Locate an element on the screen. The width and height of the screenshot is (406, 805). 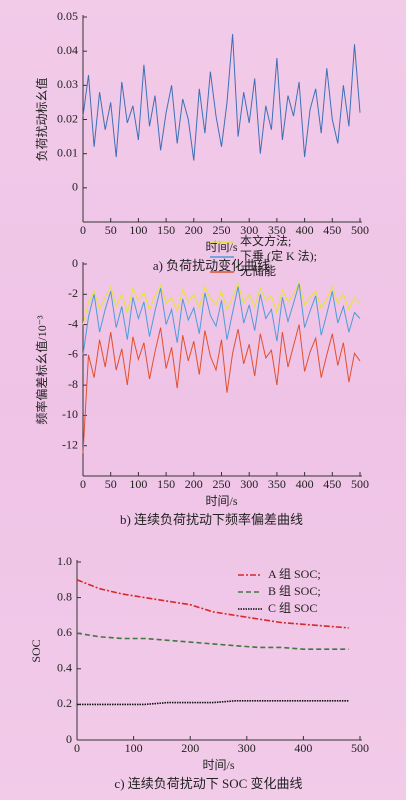
y-tick-label: 1.0 is located at coordinates (64, 561).